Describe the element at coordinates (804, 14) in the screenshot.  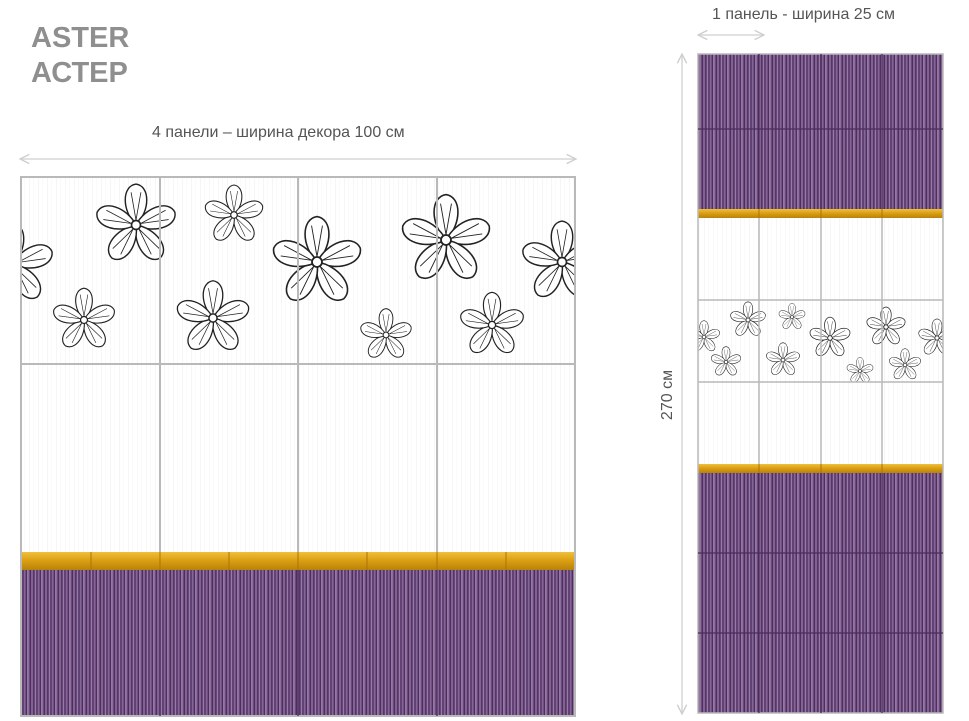
I see `one-panel-width-label: 1 панель - ширина 25 см` at that location.